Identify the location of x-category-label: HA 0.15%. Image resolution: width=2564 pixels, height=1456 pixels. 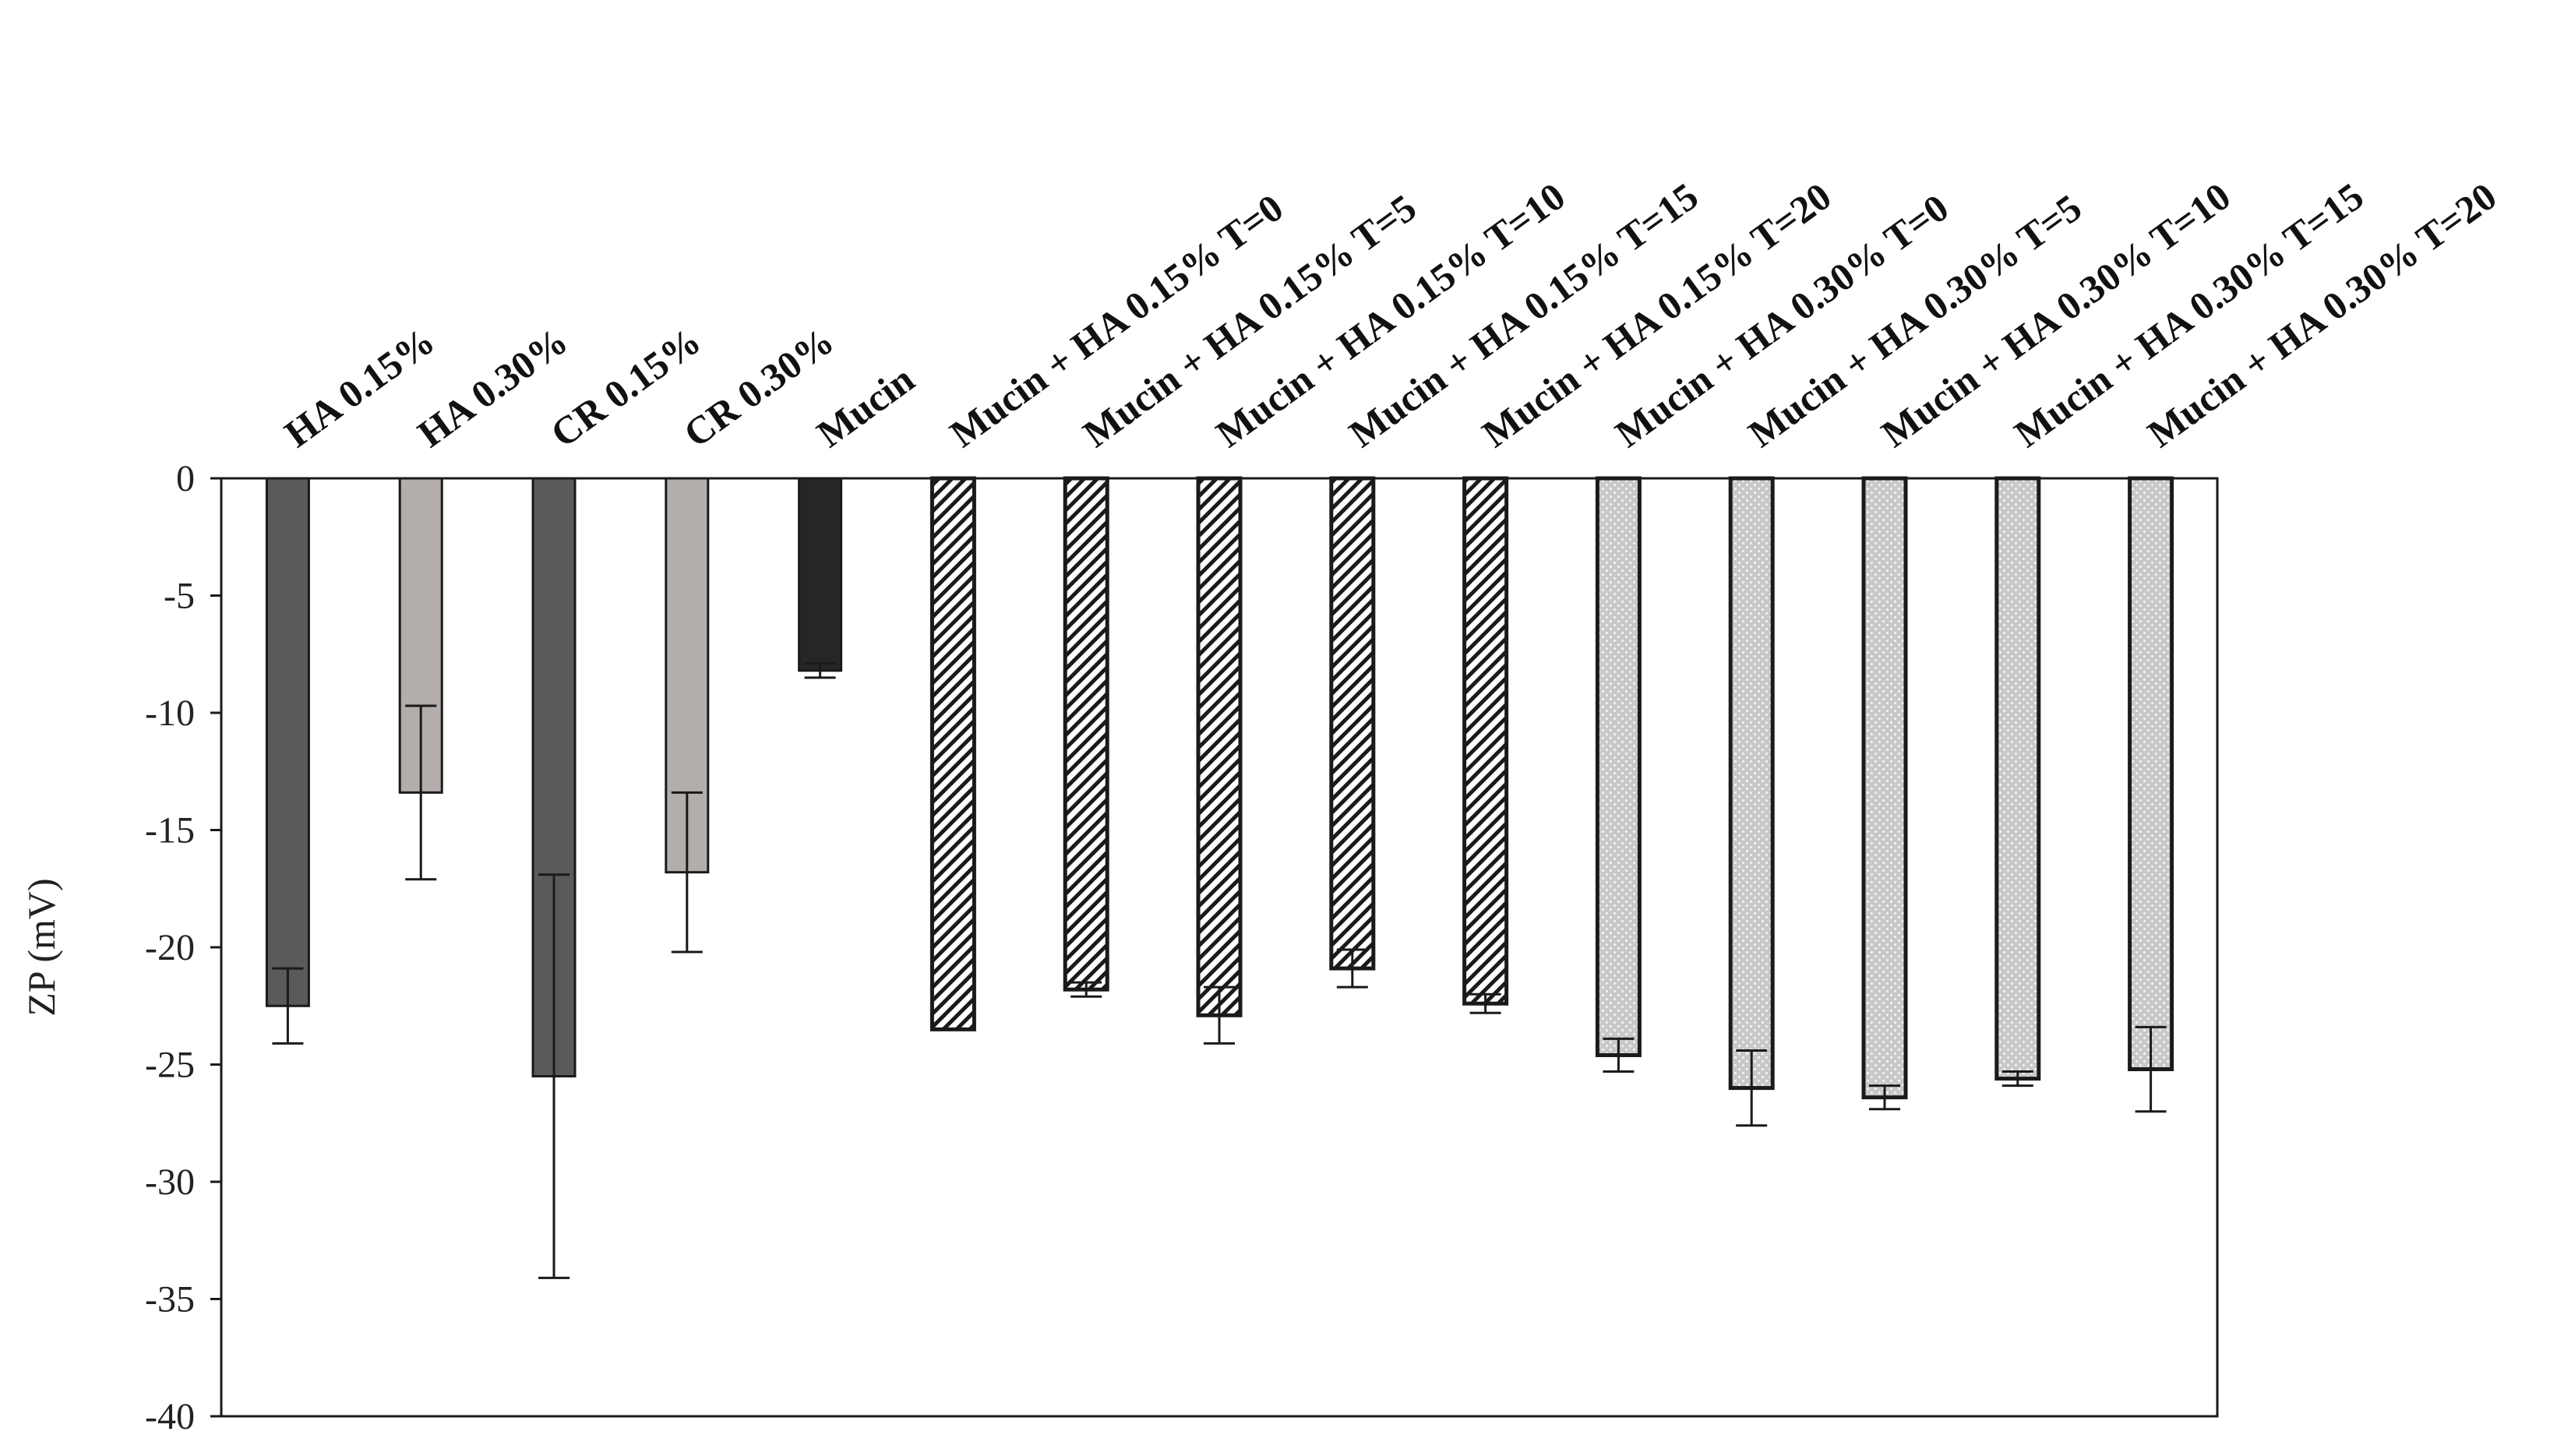
(360, 388).